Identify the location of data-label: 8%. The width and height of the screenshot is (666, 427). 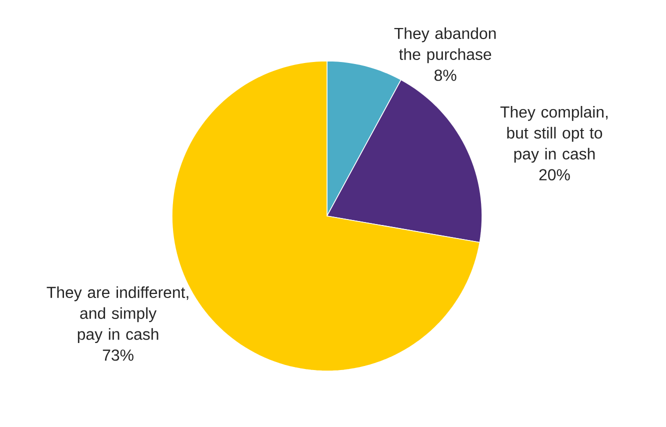
(445, 75).